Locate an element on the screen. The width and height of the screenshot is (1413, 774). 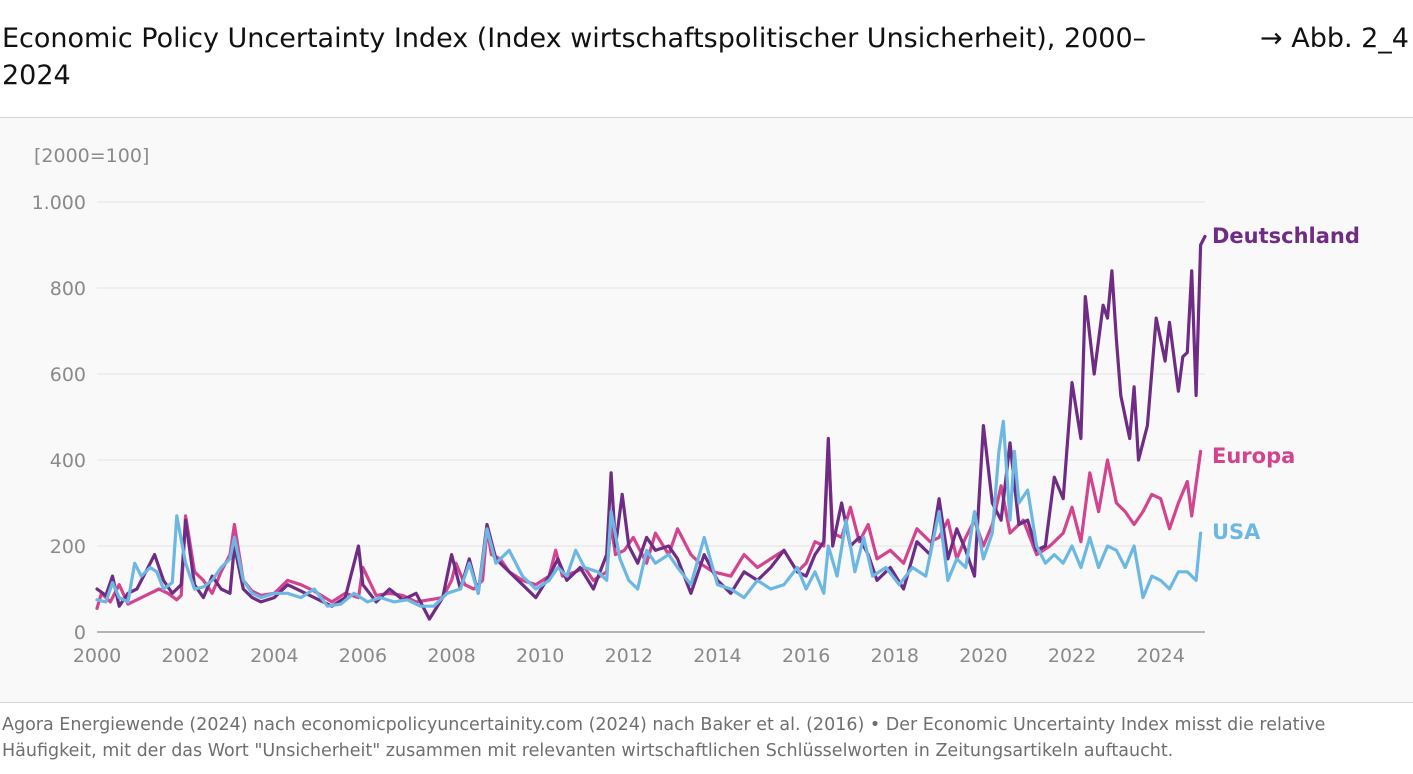
x-tick-label: 2008 is located at coordinates (451, 656).